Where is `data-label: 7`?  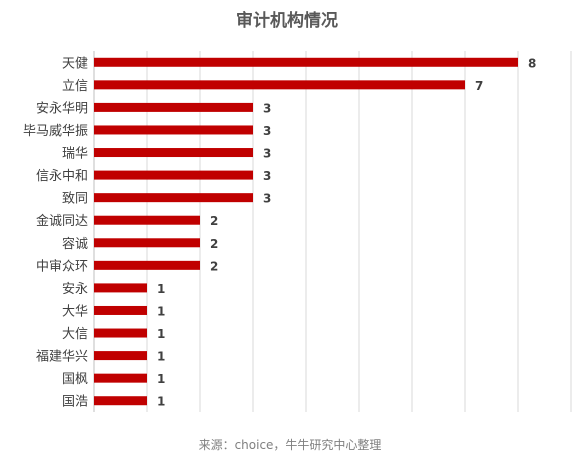
data-label: 7 is located at coordinates (479, 86).